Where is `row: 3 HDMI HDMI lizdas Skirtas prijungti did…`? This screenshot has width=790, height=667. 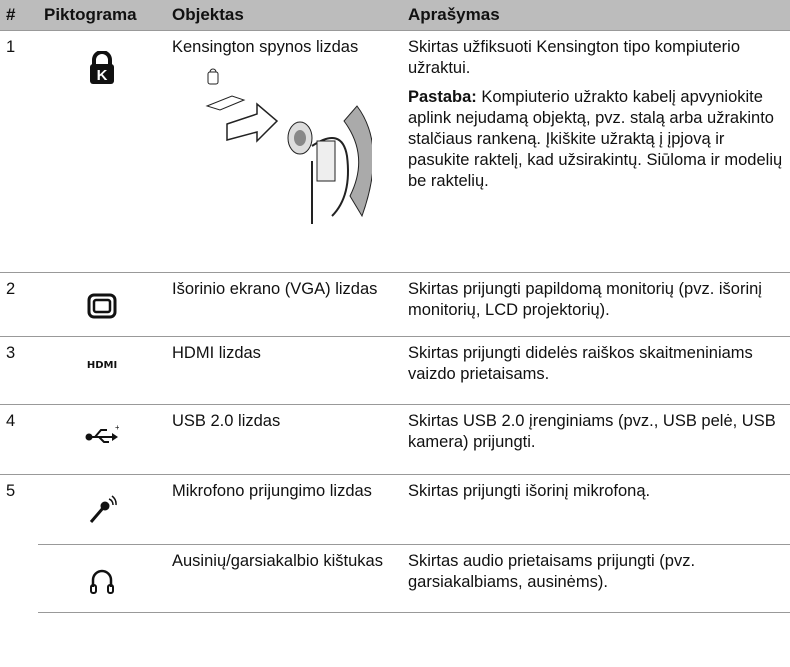
row: 3 HDMI HDMI lizdas Skirtas prijungti did… is located at coordinates (395, 370).